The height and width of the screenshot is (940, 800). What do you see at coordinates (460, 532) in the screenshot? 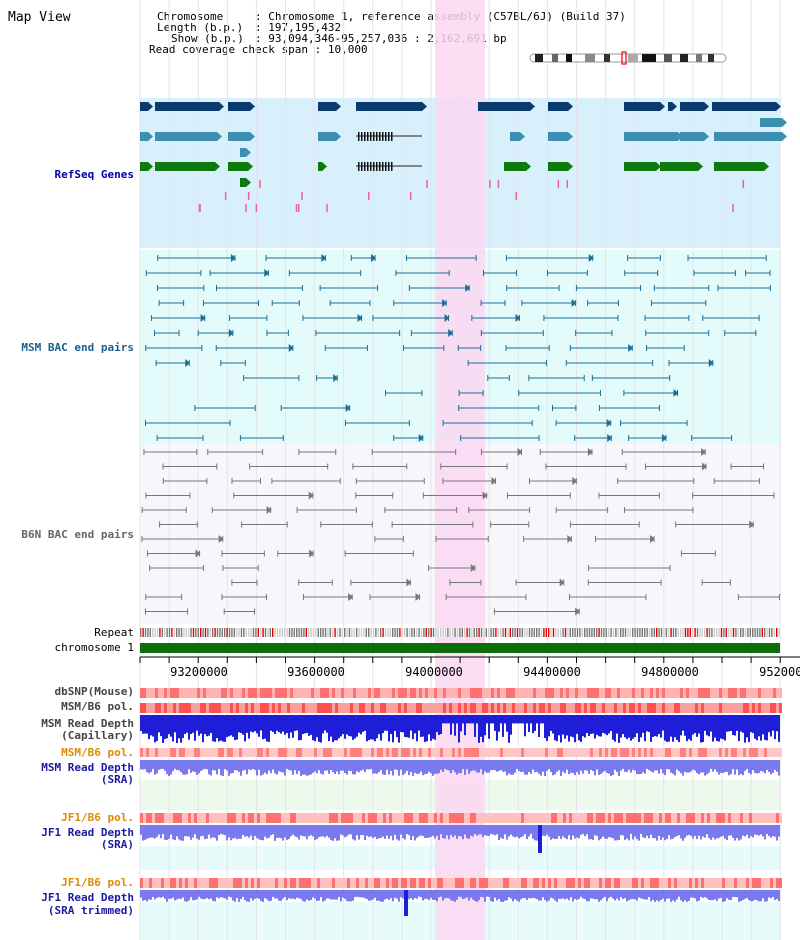
I see `b6n-bac-track` at bounding box center [460, 532].